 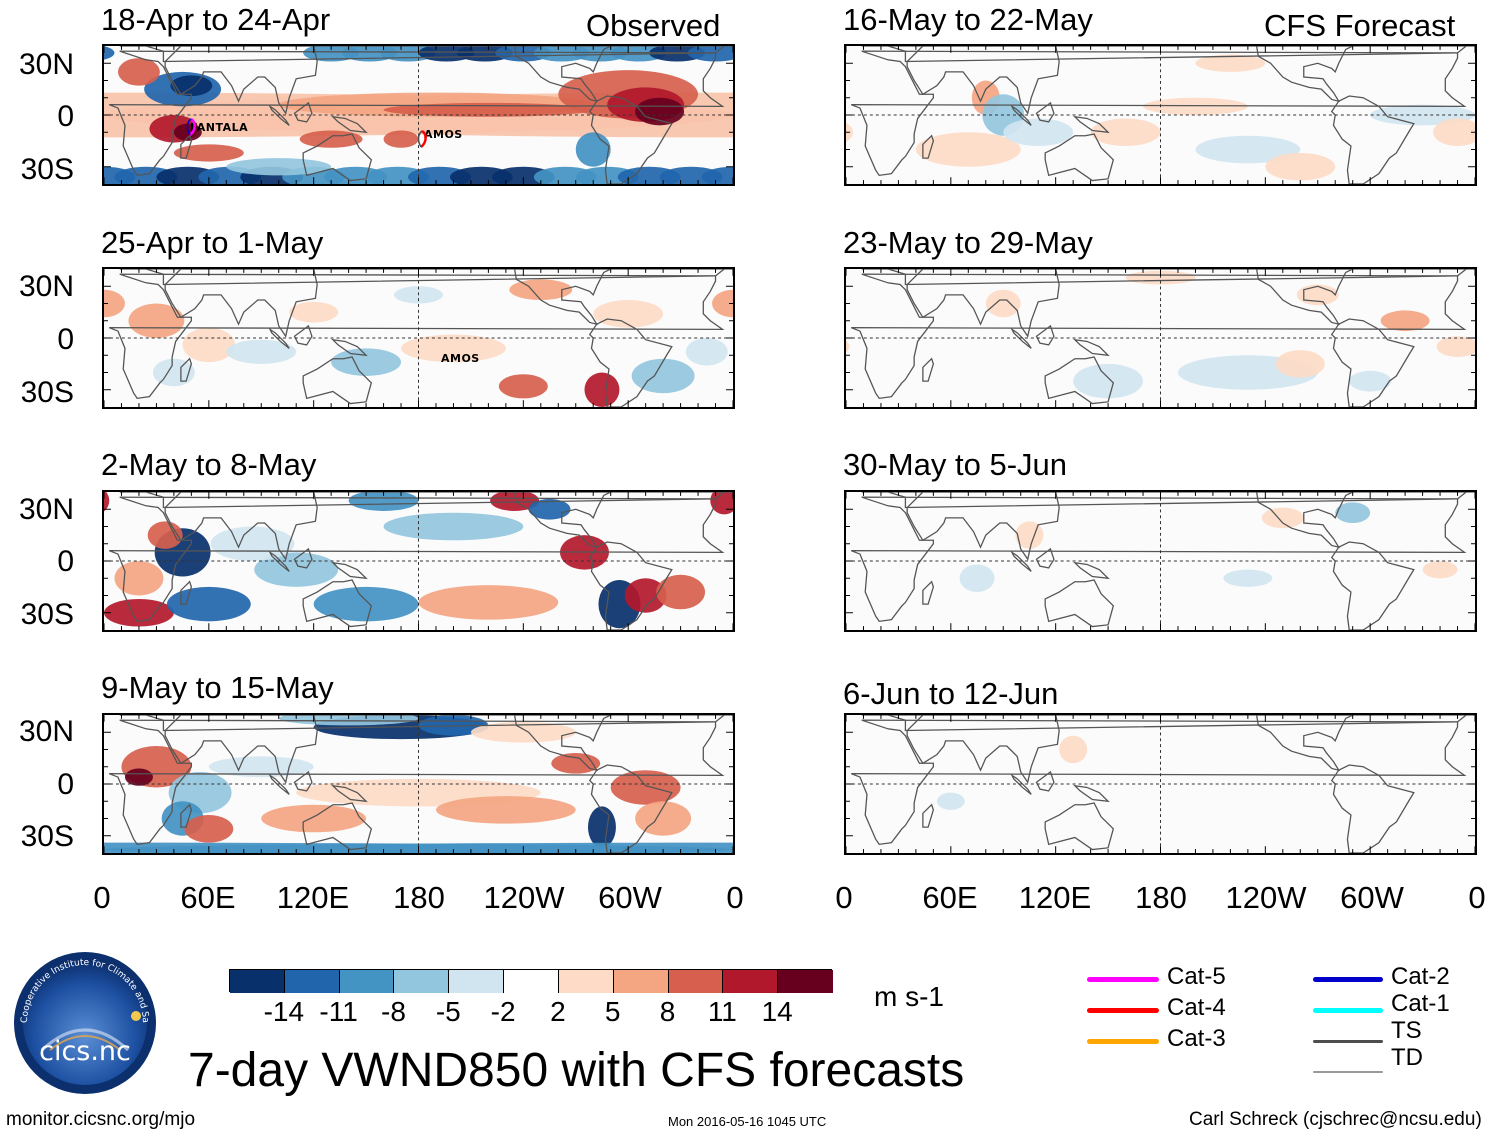 What do you see at coordinates (101, 1119) in the screenshot?
I see `footer-url: monitor.cicsnc.org/mjo` at bounding box center [101, 1119].